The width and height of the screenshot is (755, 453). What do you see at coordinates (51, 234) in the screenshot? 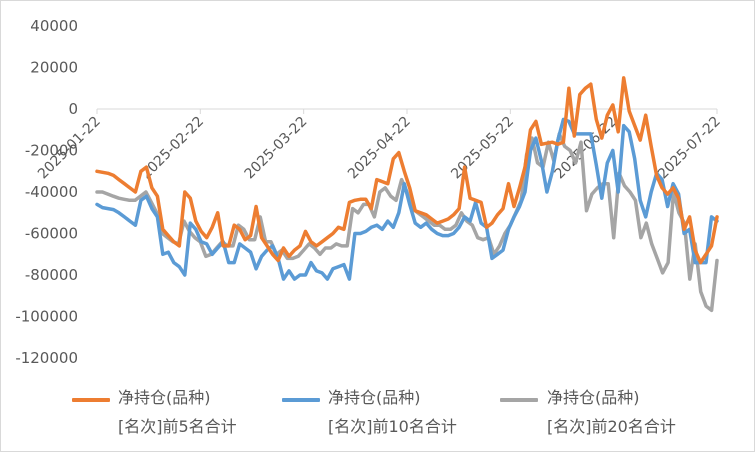
I see `y-tick-label: -60000` at bounding box center [51, 234].